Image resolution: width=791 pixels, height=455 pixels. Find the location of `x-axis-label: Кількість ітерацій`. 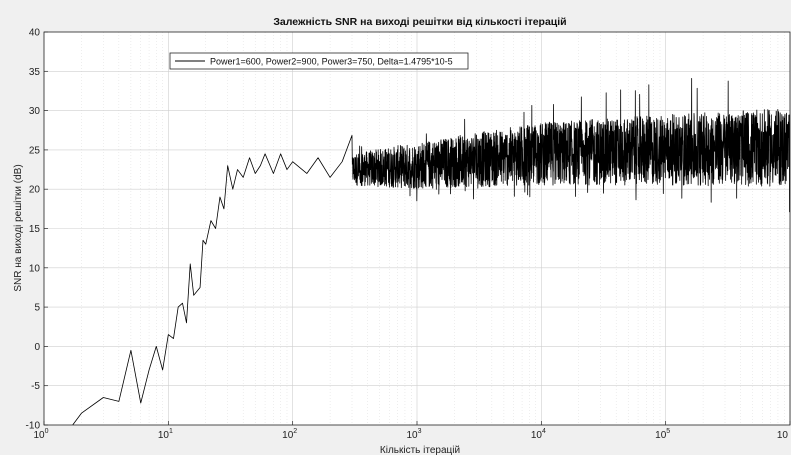

x-axis-label: Кількість ітерацій is located at coordinates (420, 450).